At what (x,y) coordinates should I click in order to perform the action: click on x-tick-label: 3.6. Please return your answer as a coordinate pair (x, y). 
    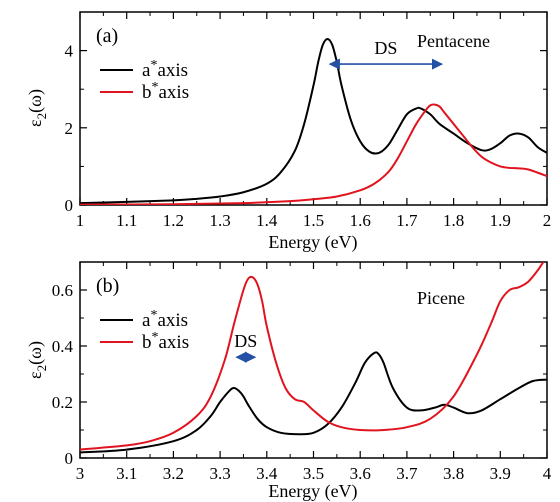
    Looking at the image, I should click on (360, 473).